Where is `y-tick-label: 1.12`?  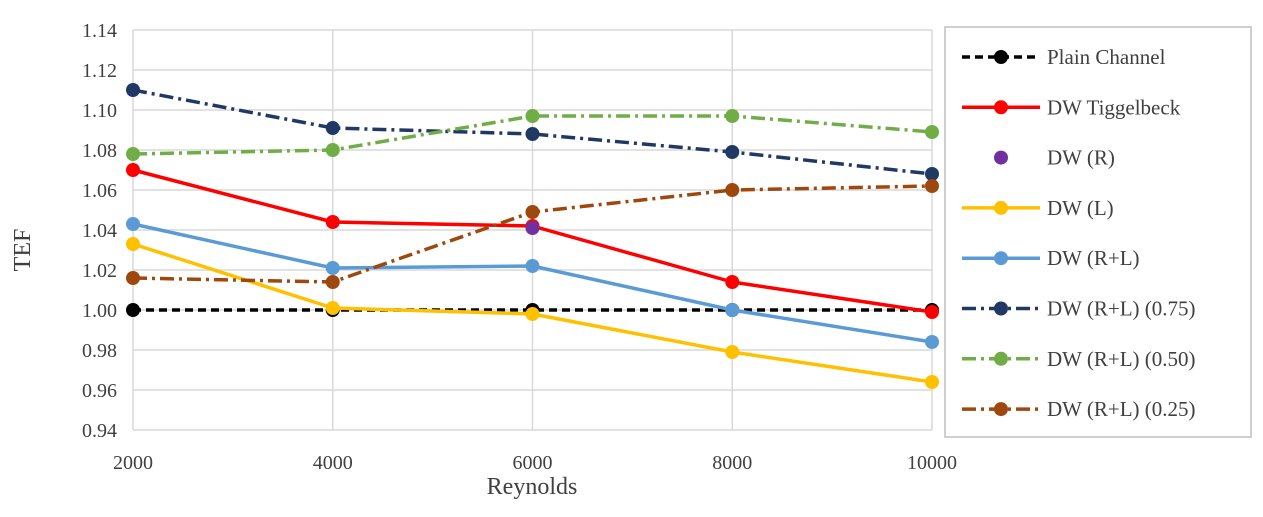
y-tick-label: 1.12 is located at coordinates (99, 71).